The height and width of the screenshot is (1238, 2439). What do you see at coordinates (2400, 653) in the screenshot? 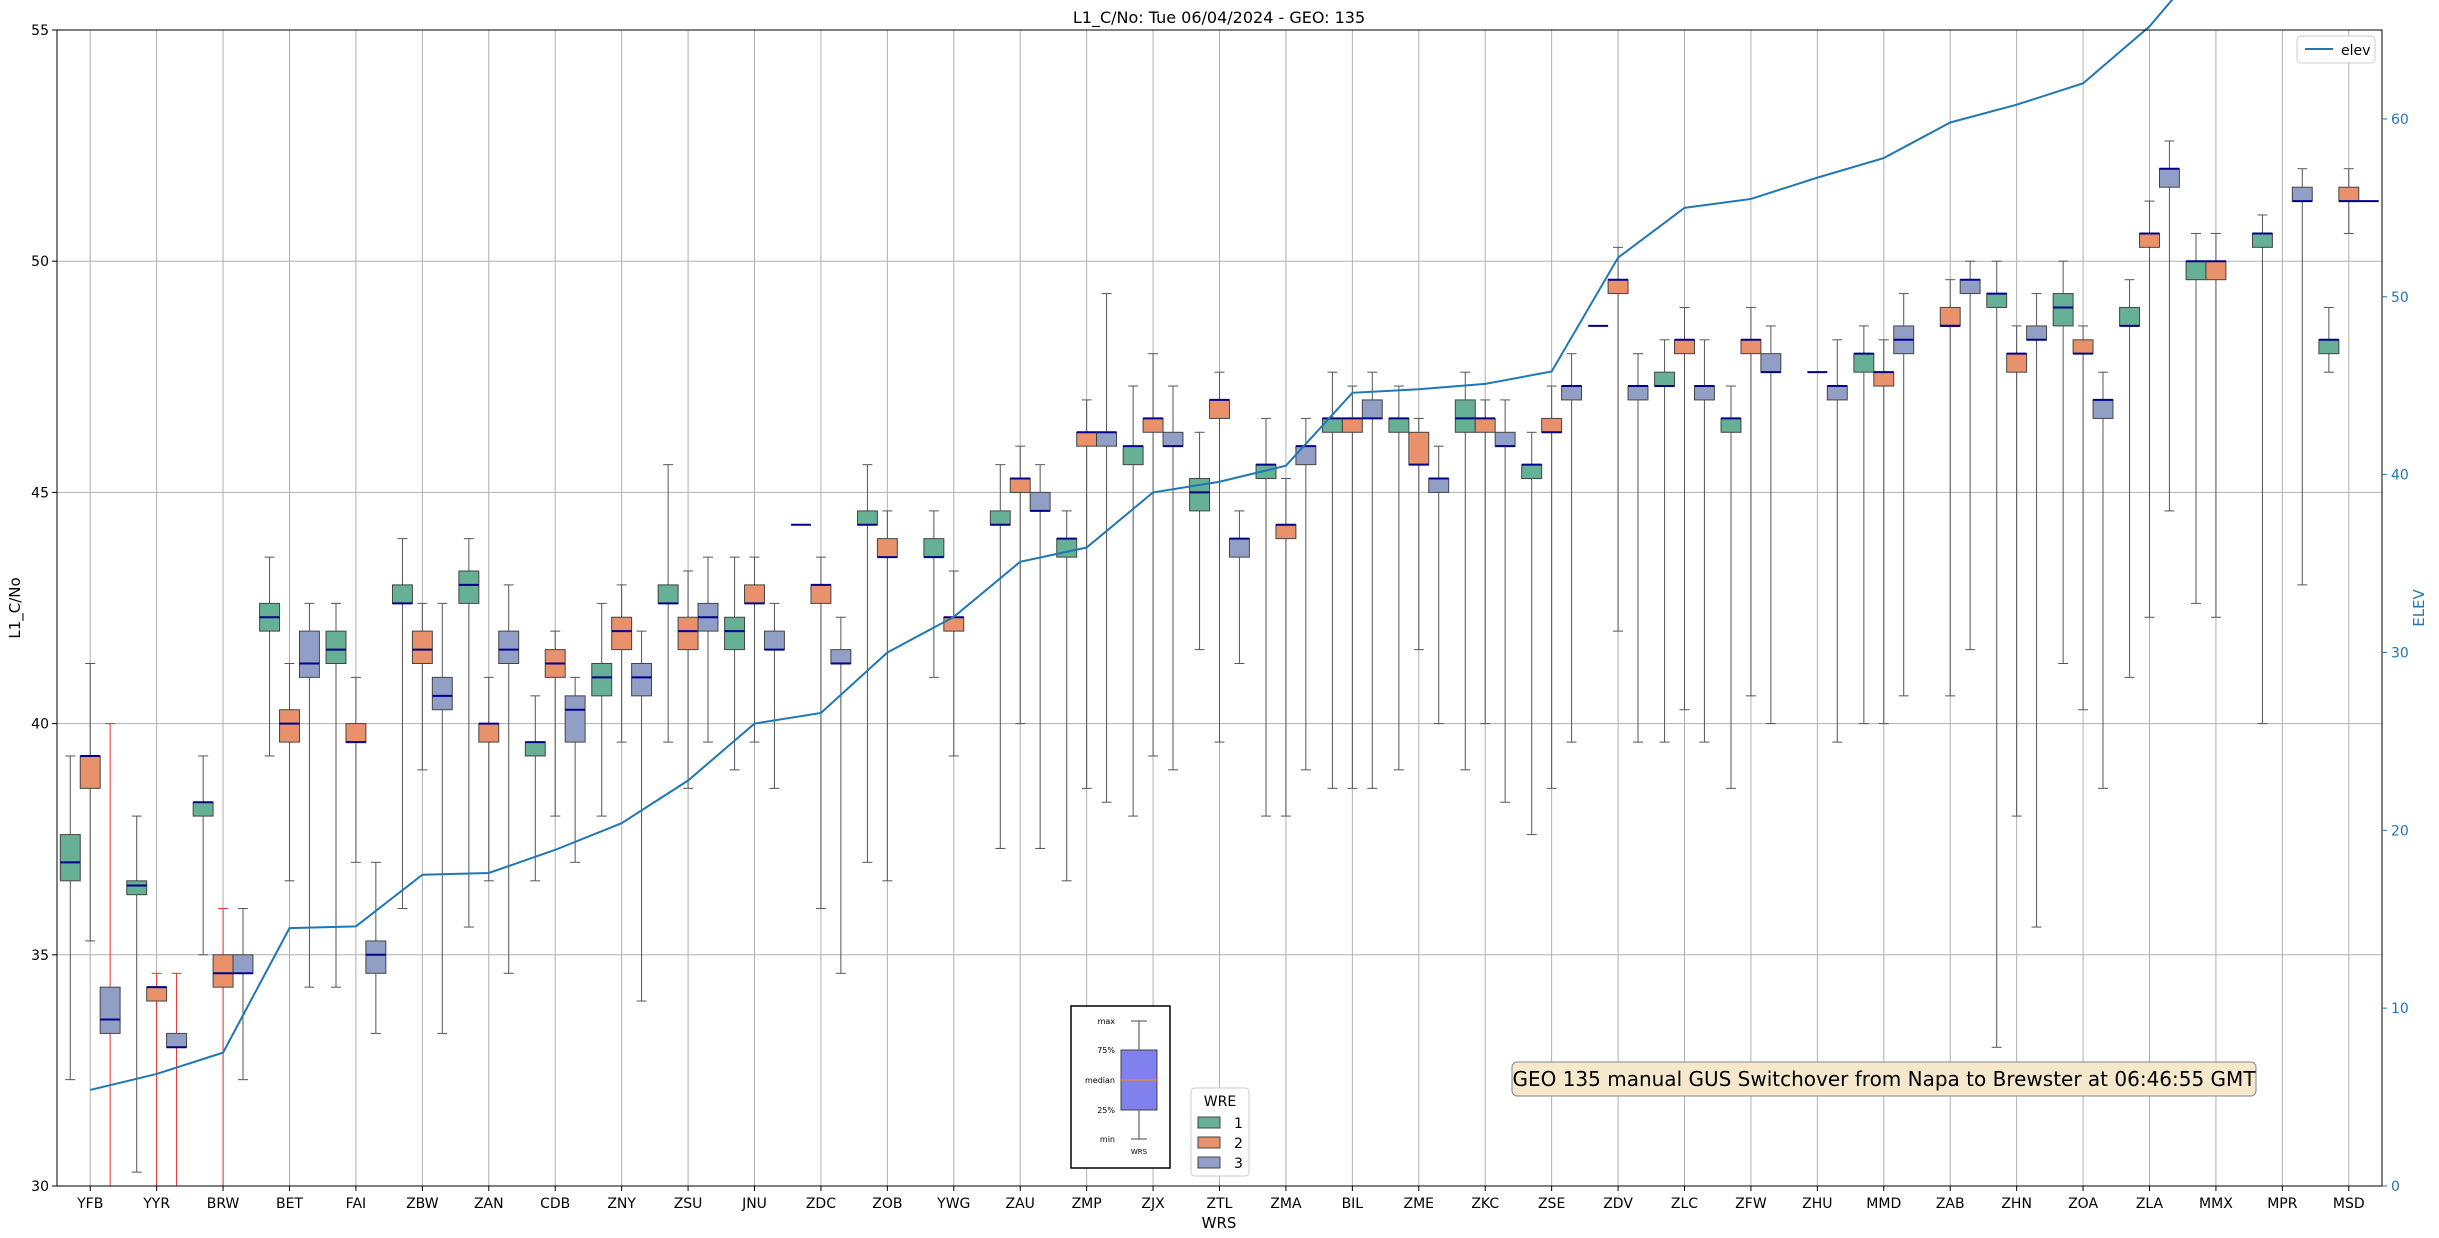
I see `y2-tick-label: 30` at bounding box center [2400, 653].